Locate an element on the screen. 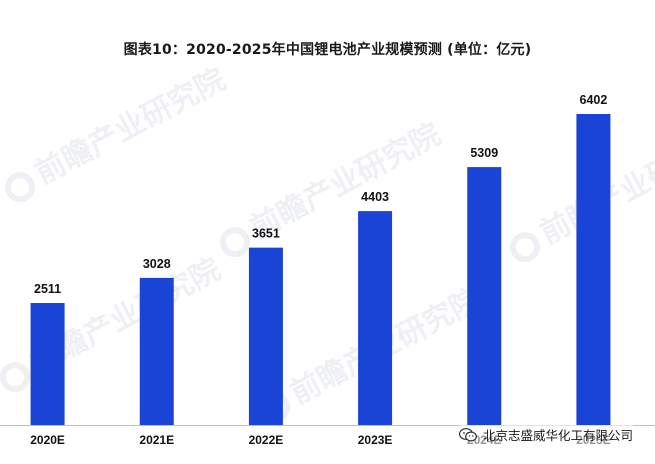 The height and width of the screenshot is (464, 655). data-label-2023E: 4403 is located at coordinates (375, 197).